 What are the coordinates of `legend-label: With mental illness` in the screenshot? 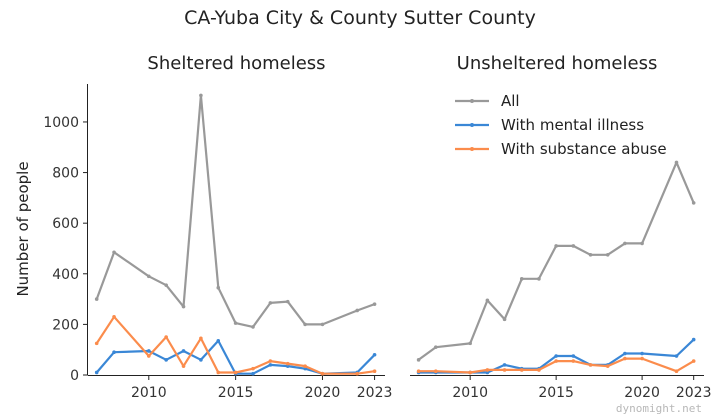 It's located at (572, 125).